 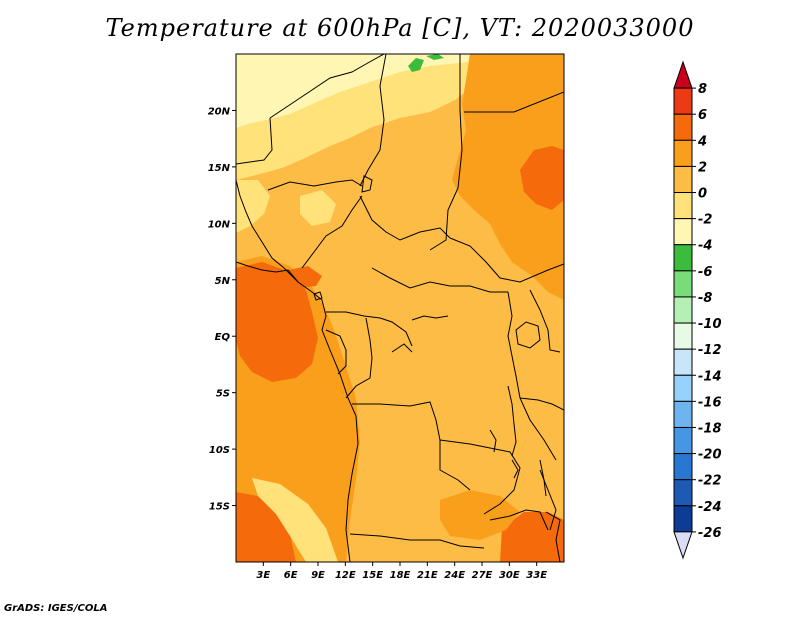 What do you see at coordinates (266, 527) in the screenshot?
I see `contour-4-to-6-southwest` at bounding box center [266, 527].